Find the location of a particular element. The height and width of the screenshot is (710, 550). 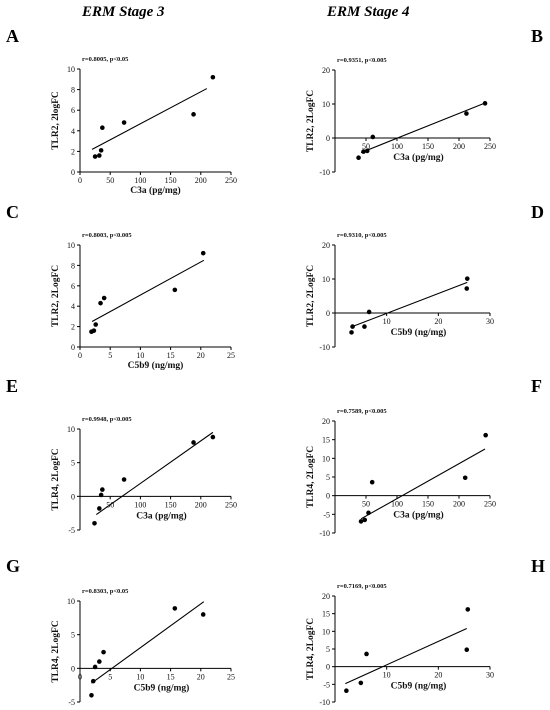

x-tick-label-d: 30 is located at coordinates (490, 321).